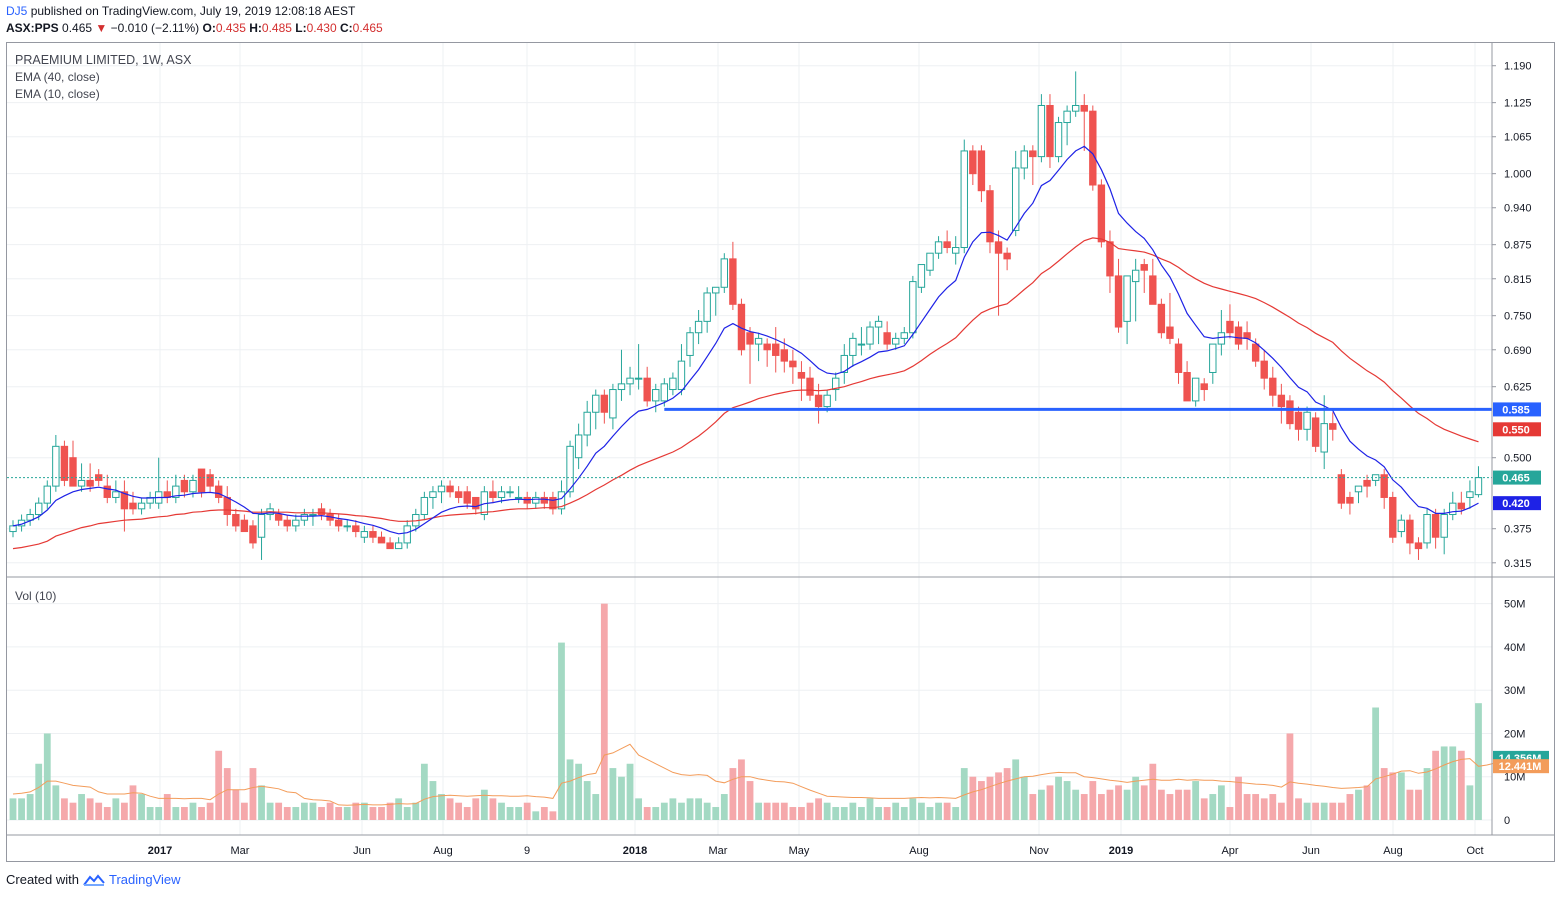 The width and height of the screenshot is (1560, 898). What do you see at coordinates (144, 879) in the screenshot?
I see `tradingview-brand: TradingView` at bounding box center [144, 879].